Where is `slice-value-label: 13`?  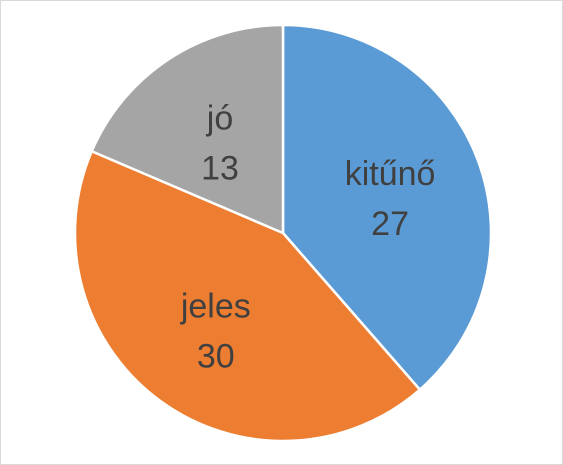 slice-value-label: 13 is located at coordinates (220, 169).